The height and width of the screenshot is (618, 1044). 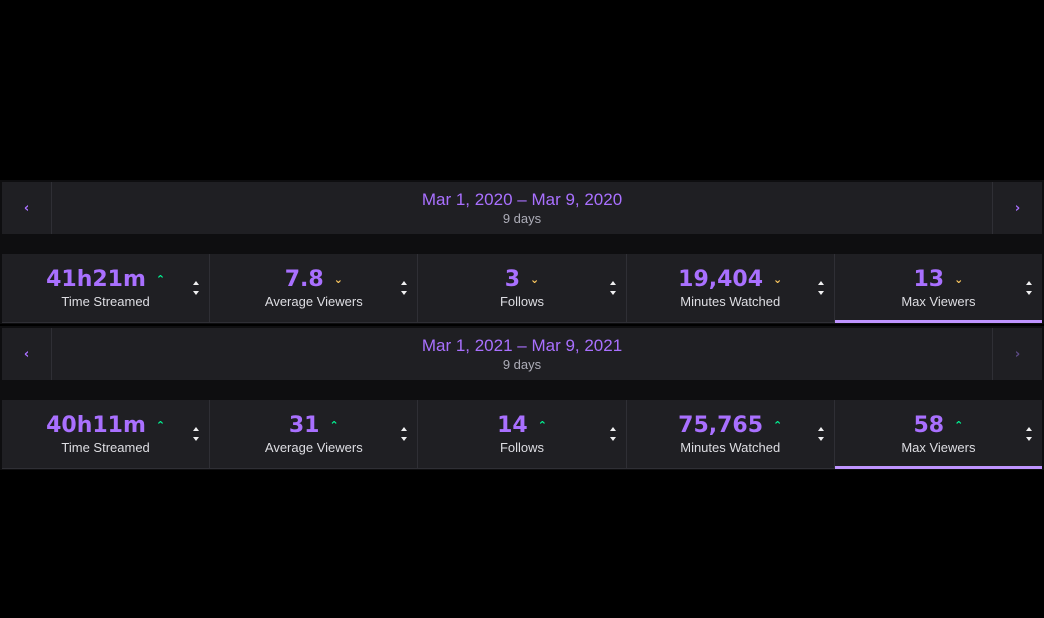 What do you see at coordinates (512, 279) in the screenshot?
I see `stat-value: 3` at bounding box center [512, 279].